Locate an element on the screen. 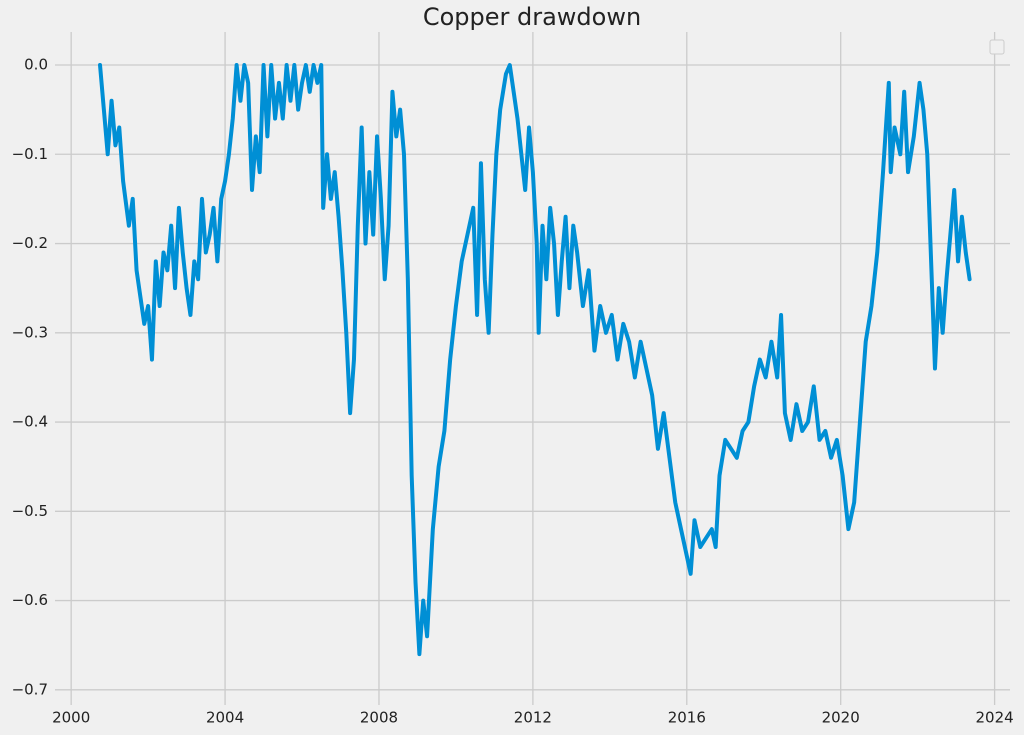 Image resolution: width=1024 pixels, height=735 pixels. y-tick-label: −0.5 is located at coordinates (30, 511).